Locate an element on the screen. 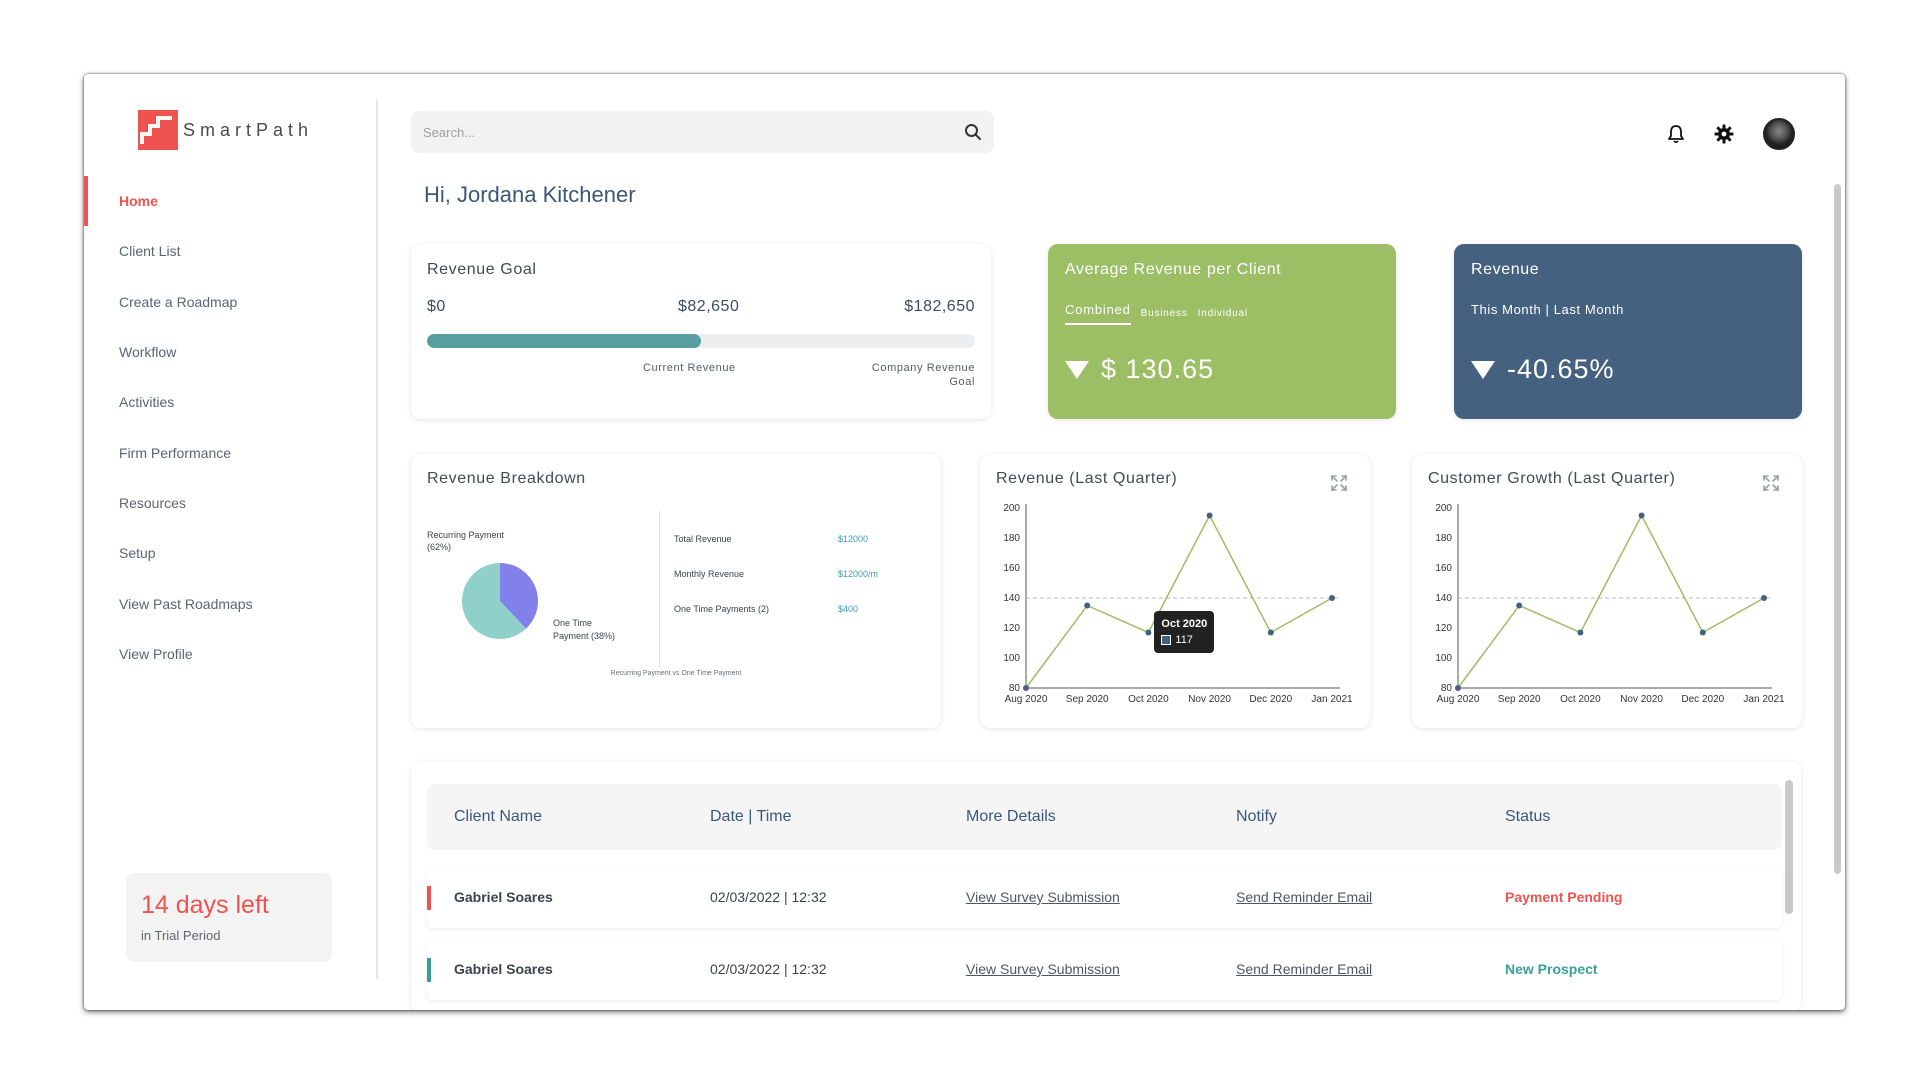  current-revenue-caption: Current Revenue is located at coordinates (689, 368).